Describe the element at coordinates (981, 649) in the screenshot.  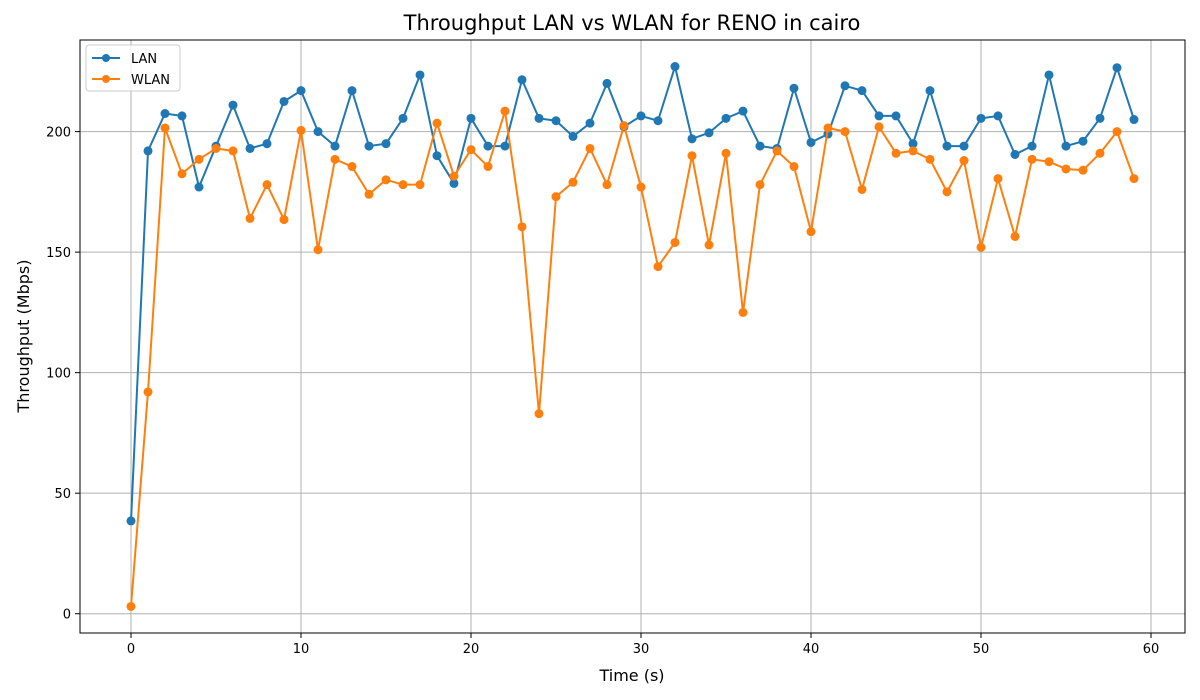
I see `x-tick-label: 50` at that location.